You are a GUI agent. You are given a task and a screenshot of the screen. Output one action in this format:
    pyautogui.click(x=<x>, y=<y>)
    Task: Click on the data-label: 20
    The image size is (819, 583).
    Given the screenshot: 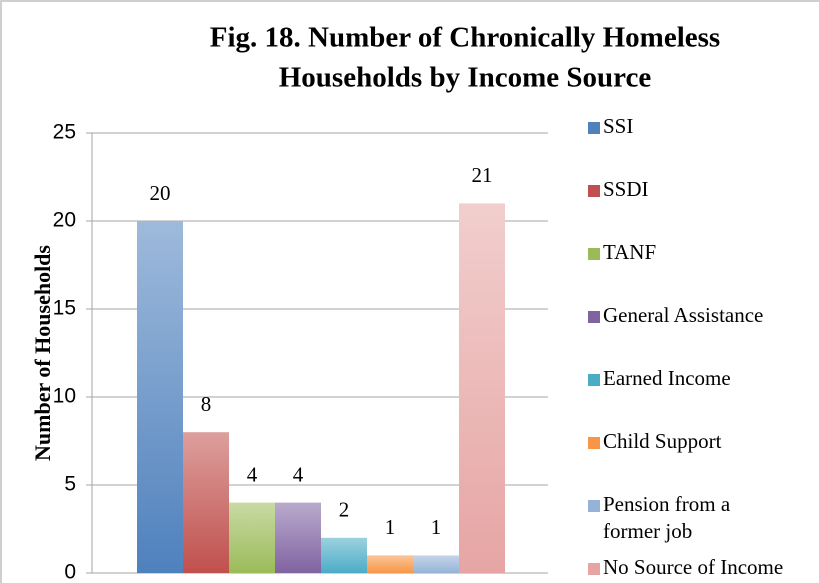 What is the action you would take?
    pyautogui.click(x=160, y=193)
    